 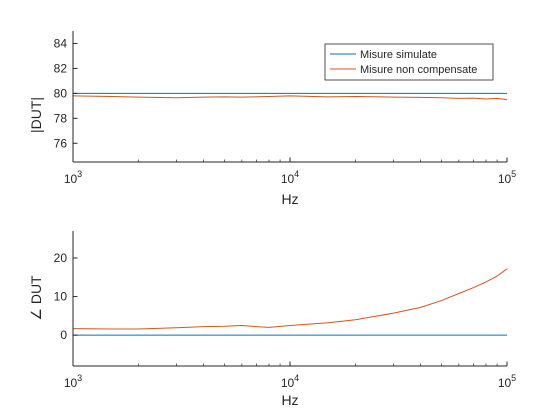 I want to click on y-axis-label: |DUT|, so click(x=36, y=115).